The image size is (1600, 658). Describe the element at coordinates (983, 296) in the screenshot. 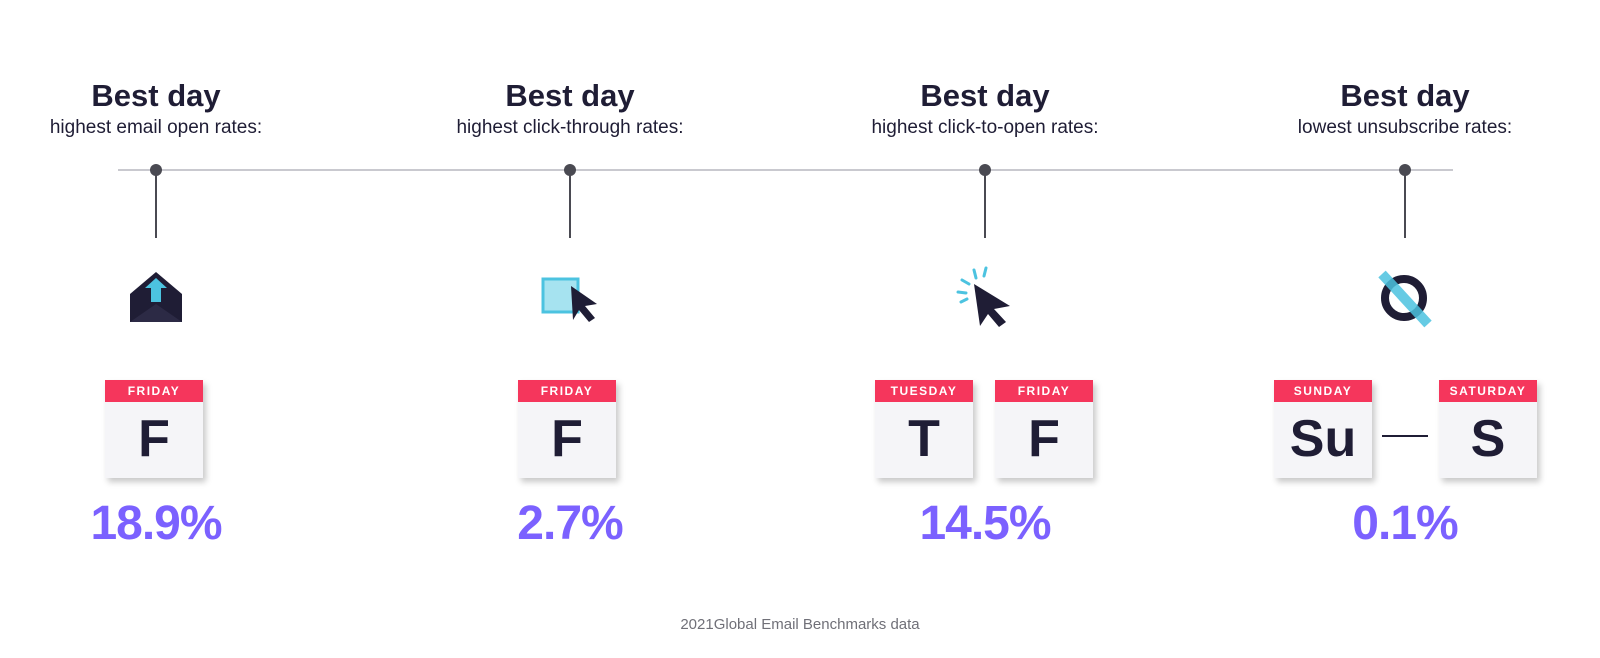

I see `clicking-cursor-icon` at that location.